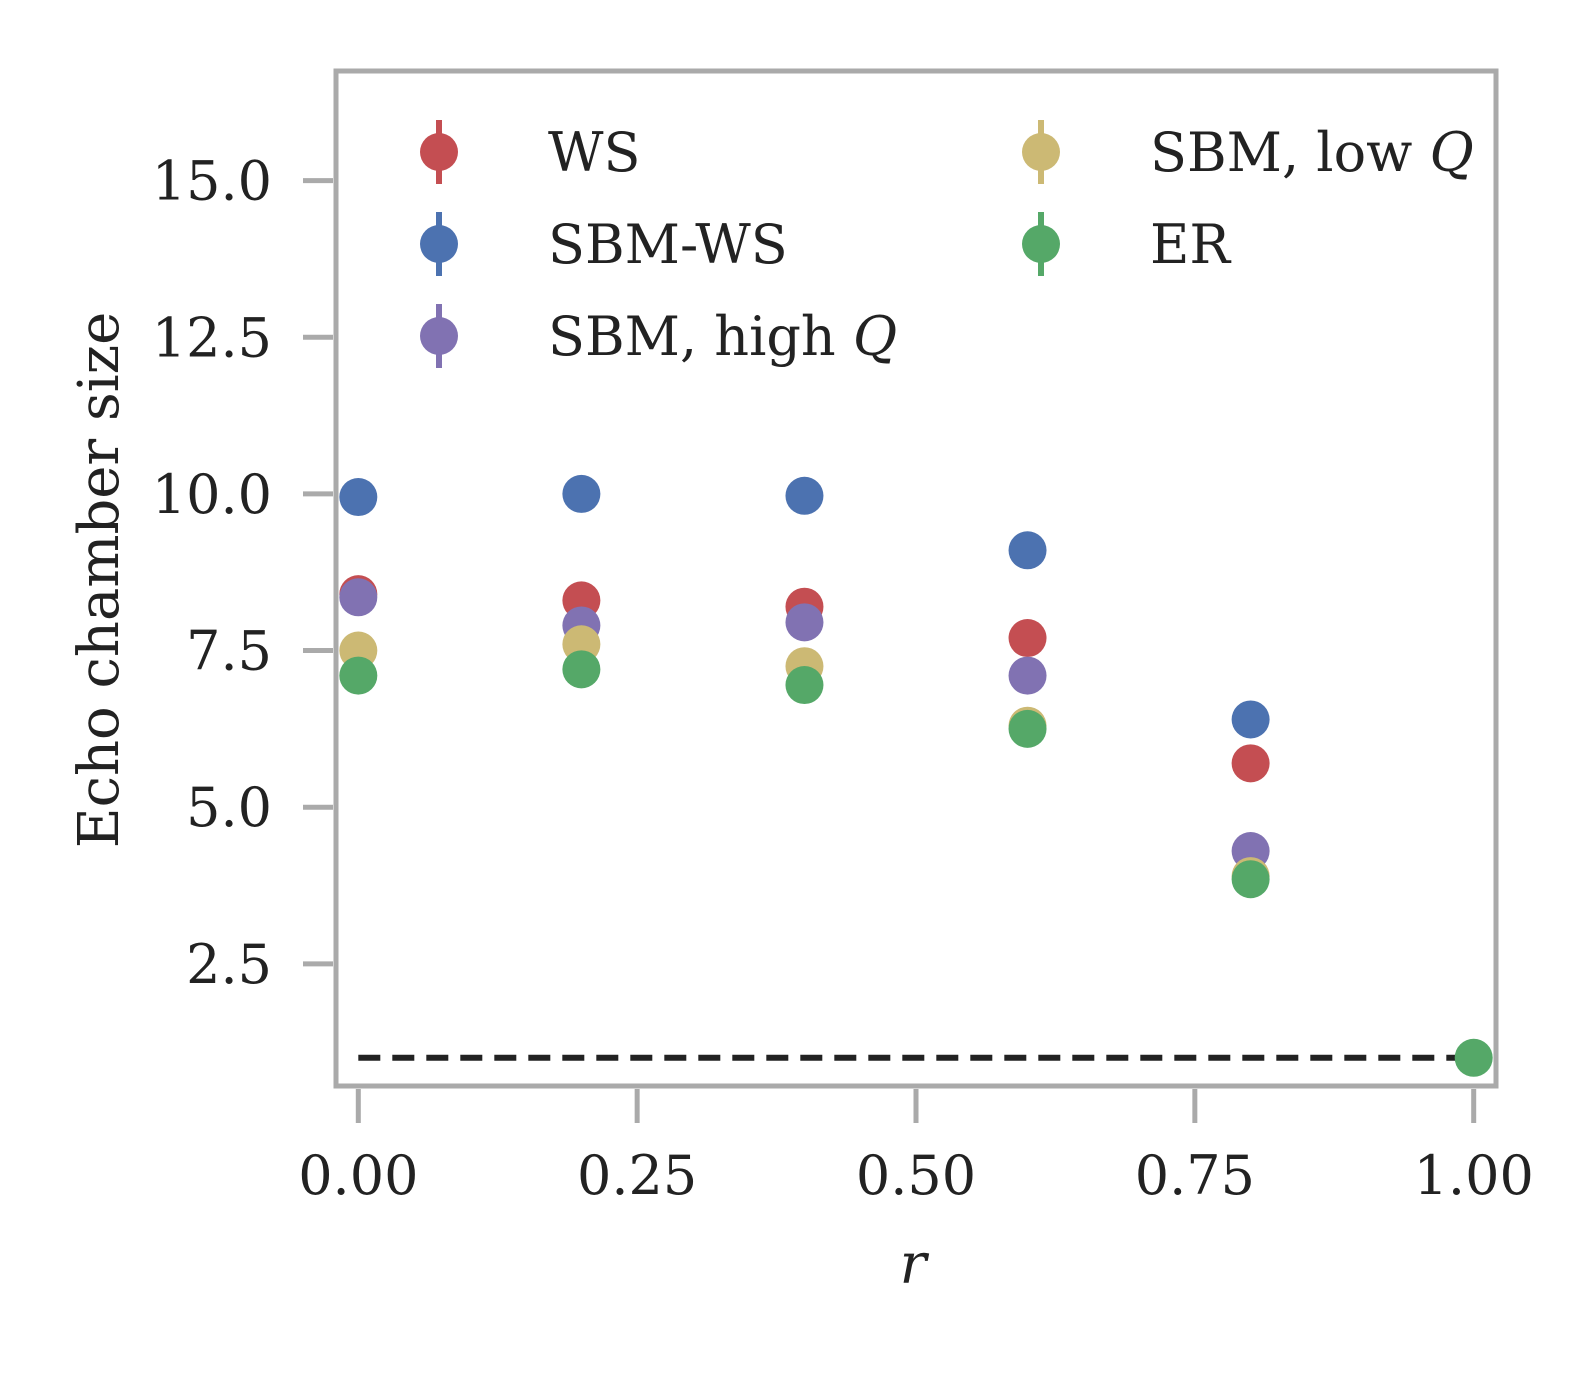 The width and height of the screenshot is (1574, 1382). Describe the element at coordinates (1041, 244) in the screenshot. I see `legend-marker-er` at that location.